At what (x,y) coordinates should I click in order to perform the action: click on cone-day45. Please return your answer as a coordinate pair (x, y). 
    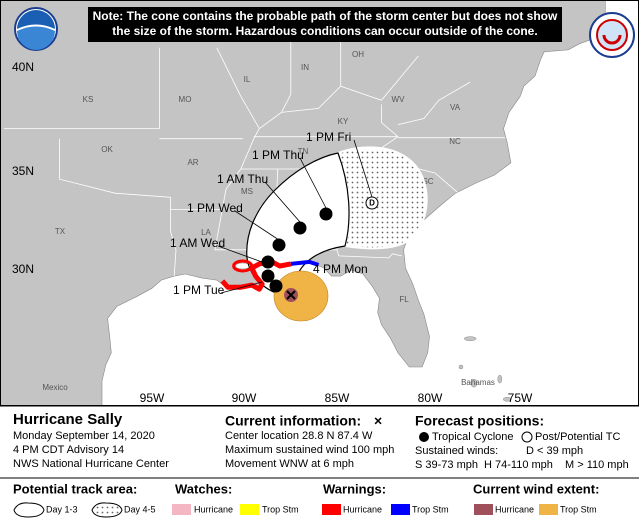
    Looking at the image, I should click on (382, 198).